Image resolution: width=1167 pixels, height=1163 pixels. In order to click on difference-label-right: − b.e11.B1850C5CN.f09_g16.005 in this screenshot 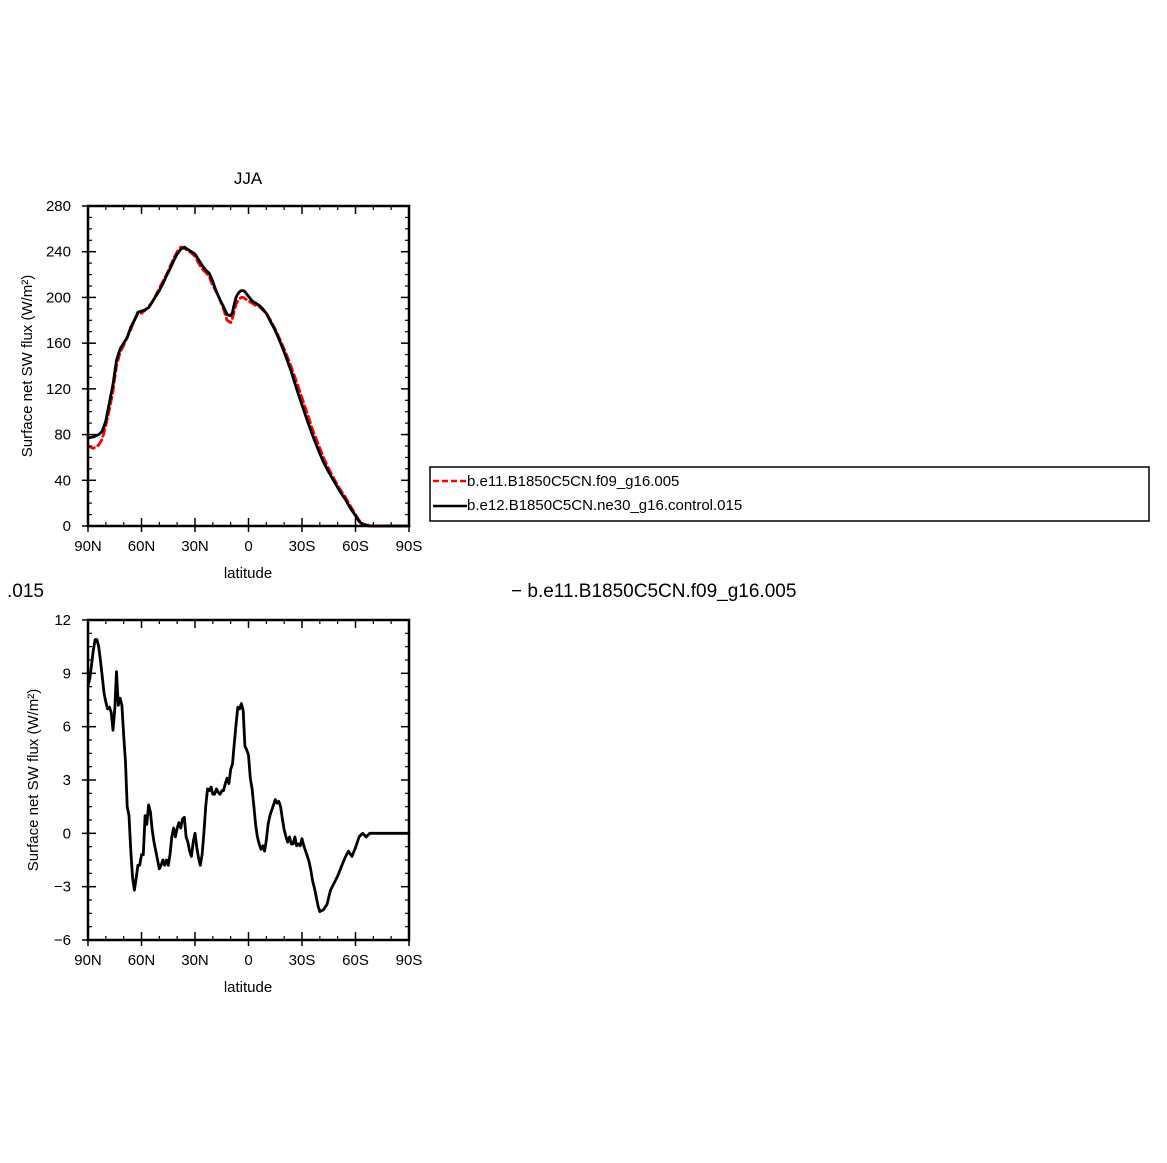, I will do `click(653, 591)`.